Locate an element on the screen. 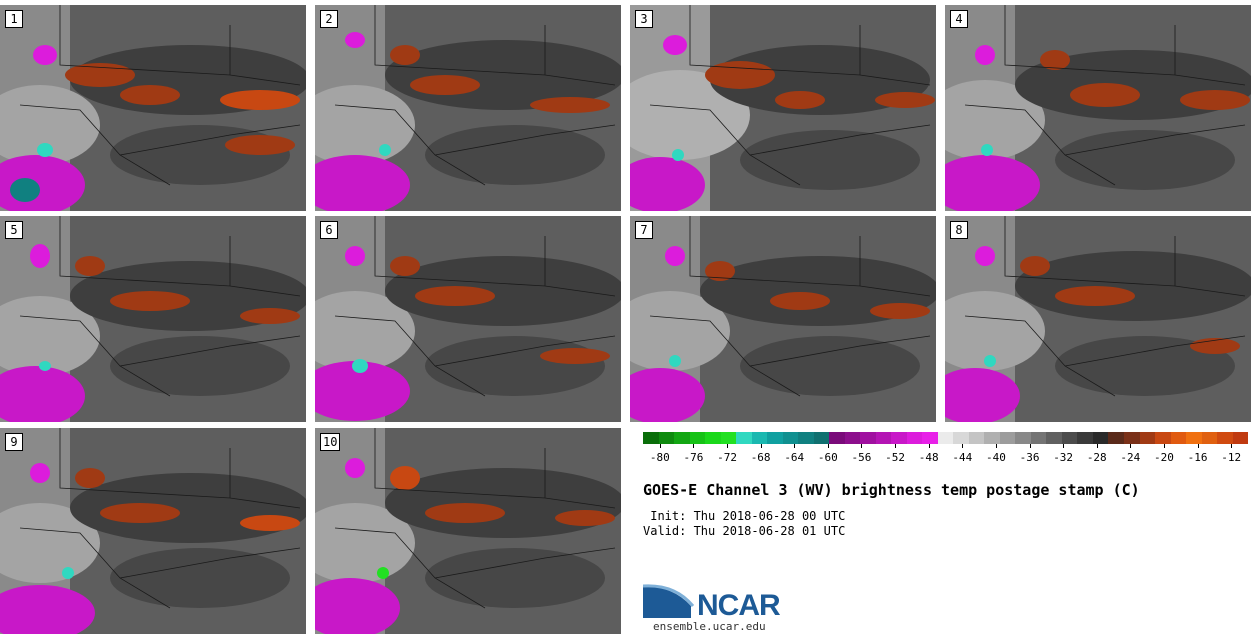 The height and width of the screenshot is (635, 1260). colorbar-tick-label: -64 is located at coordinates (794, 457).